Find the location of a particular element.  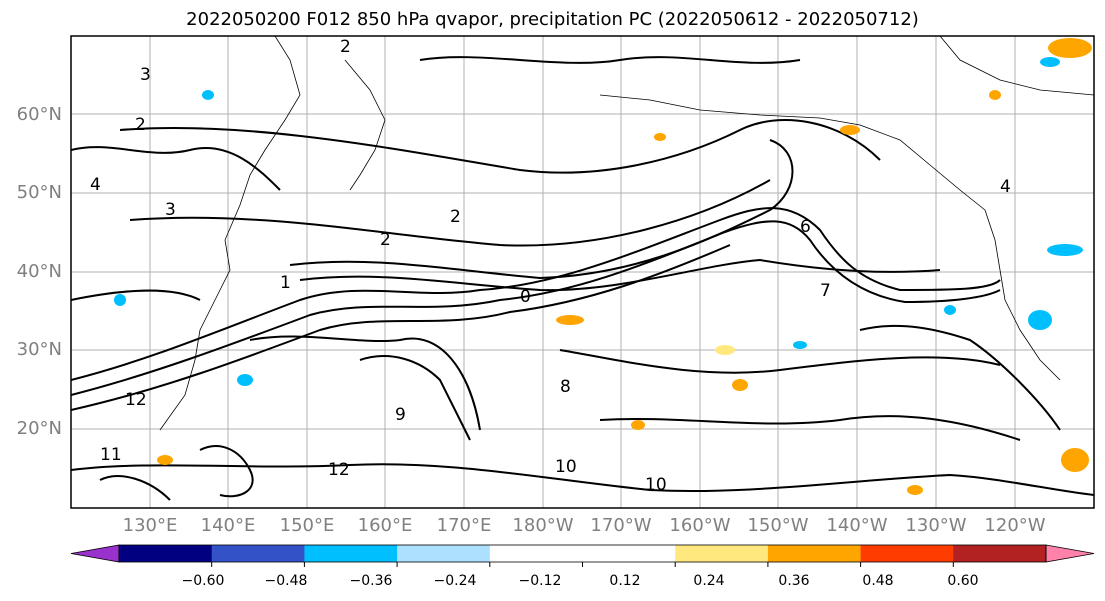

contour-label: 9 is located at coordinates (400, 415).